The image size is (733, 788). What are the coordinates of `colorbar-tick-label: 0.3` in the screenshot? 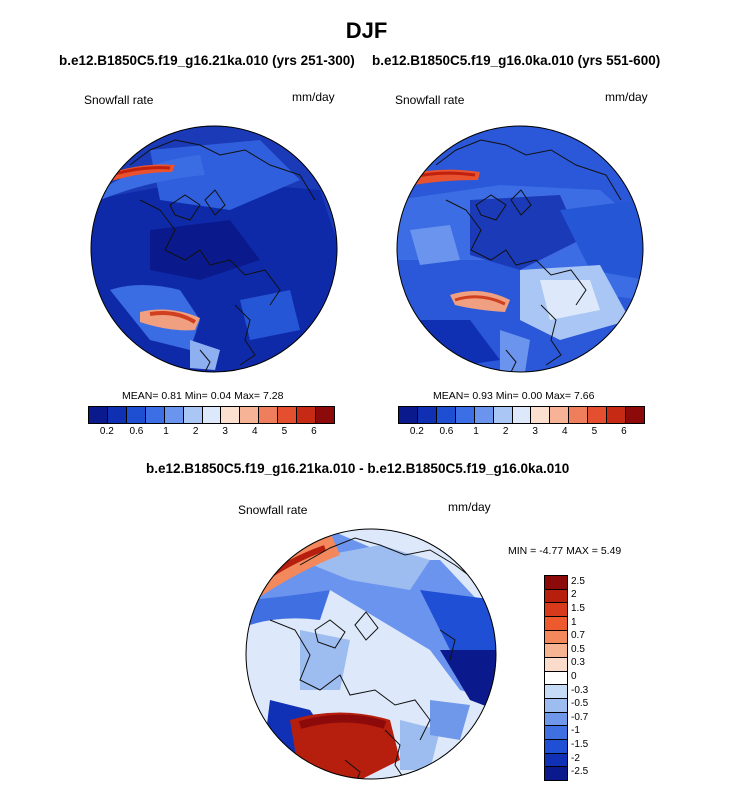 It's located at (578, 663).